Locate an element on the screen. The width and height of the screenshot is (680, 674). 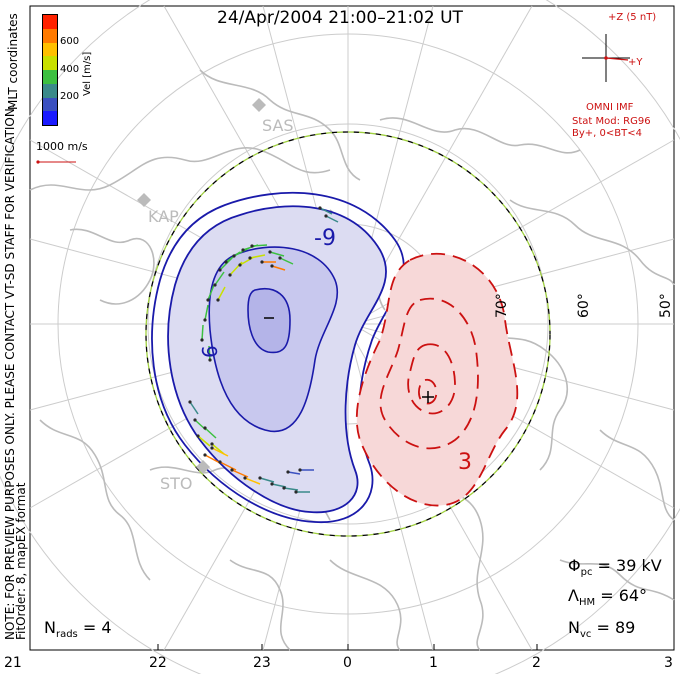
radar-stations is located at coordinates (201, 286).